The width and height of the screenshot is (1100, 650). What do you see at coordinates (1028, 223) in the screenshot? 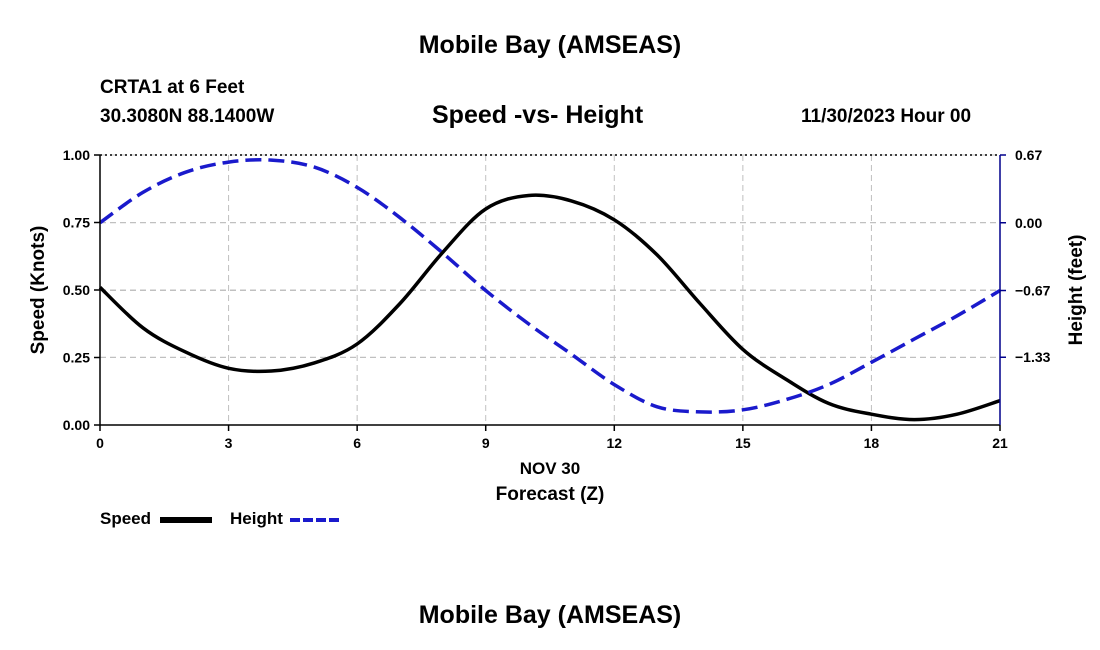
I see `y-right-tick-label: 0.00` at bounding box center [1028, 223].